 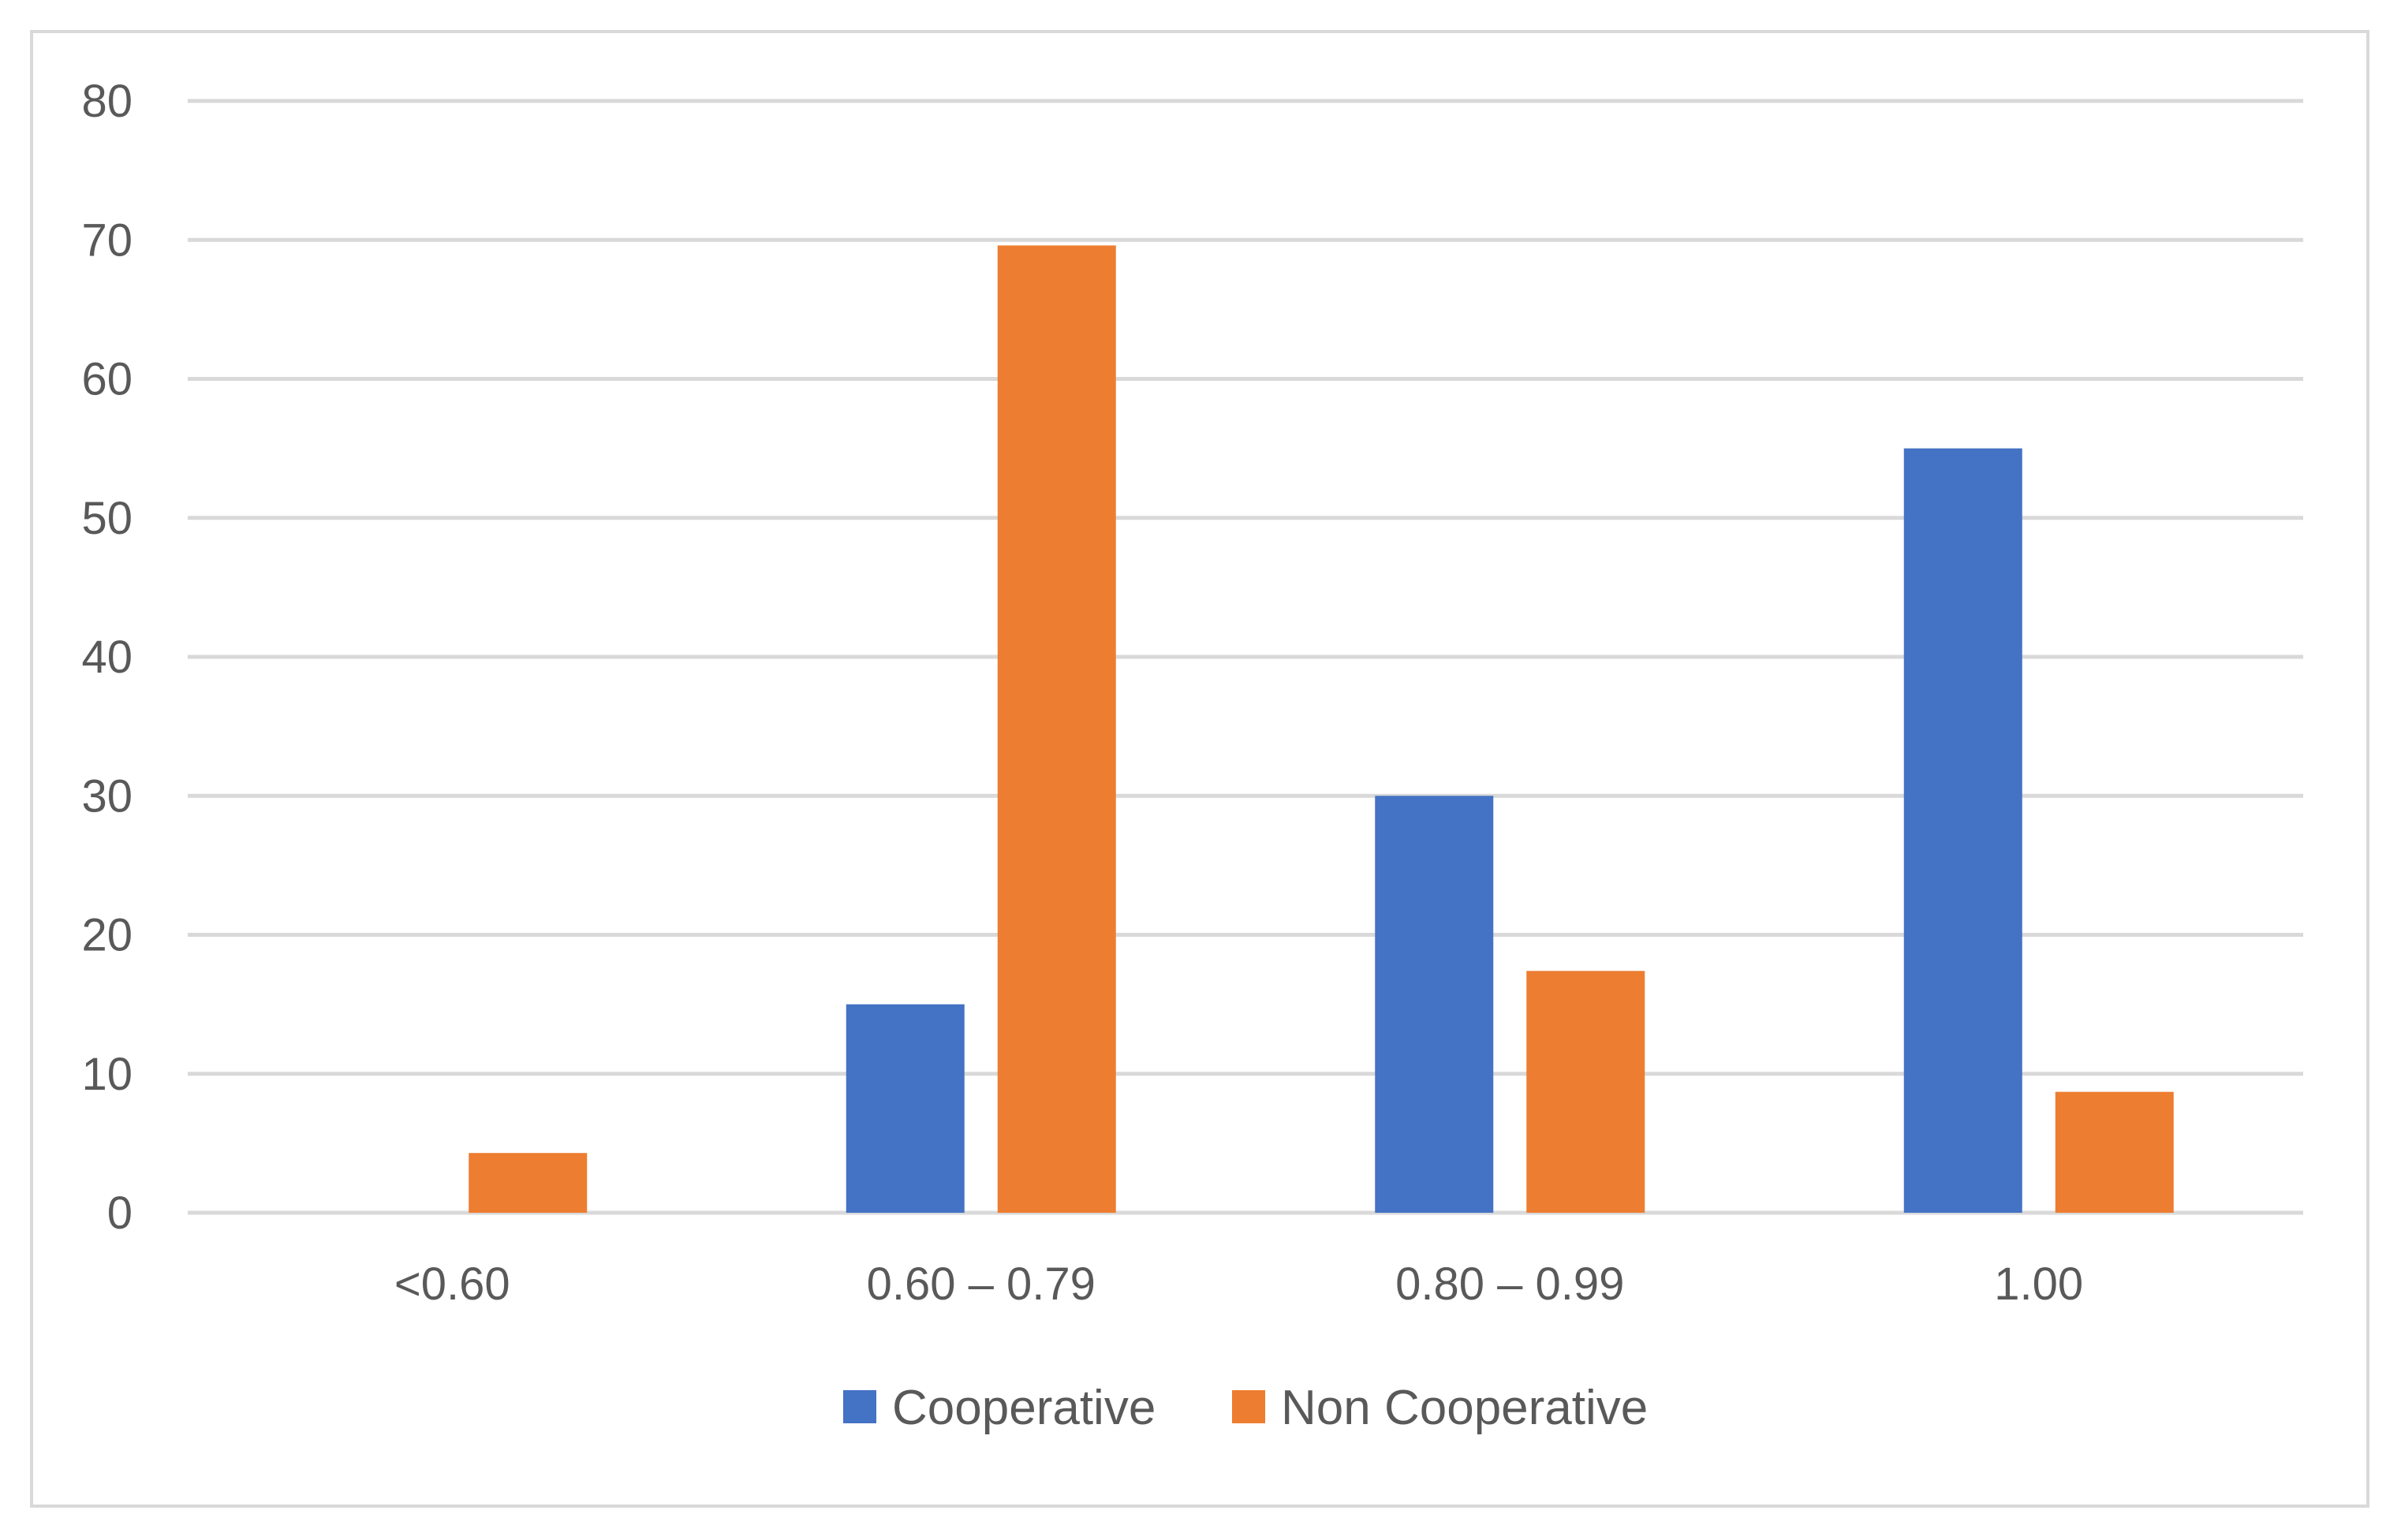 What do you see at coordinates (452, 1284) in the screenshot?
I see `x-tick-label: <0.60` at bounding box center [452, 1284].